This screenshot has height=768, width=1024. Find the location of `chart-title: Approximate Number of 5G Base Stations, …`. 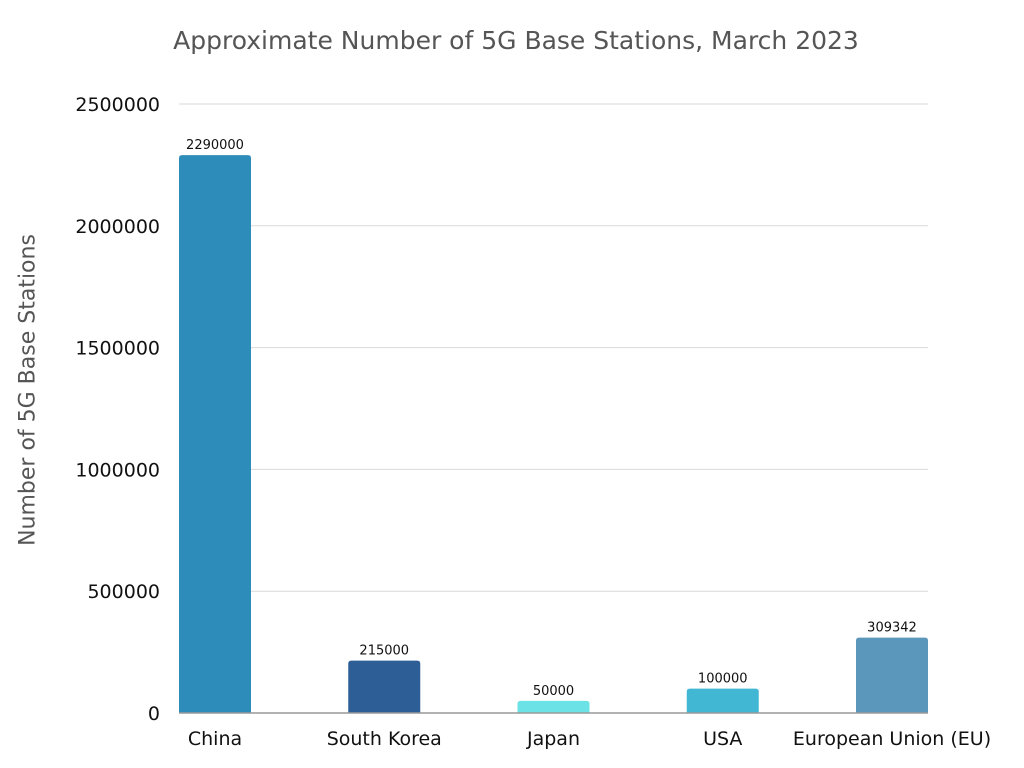

chart-title: Approximate Number of 5G Base Stations, … is located at coordinates (516, 40).